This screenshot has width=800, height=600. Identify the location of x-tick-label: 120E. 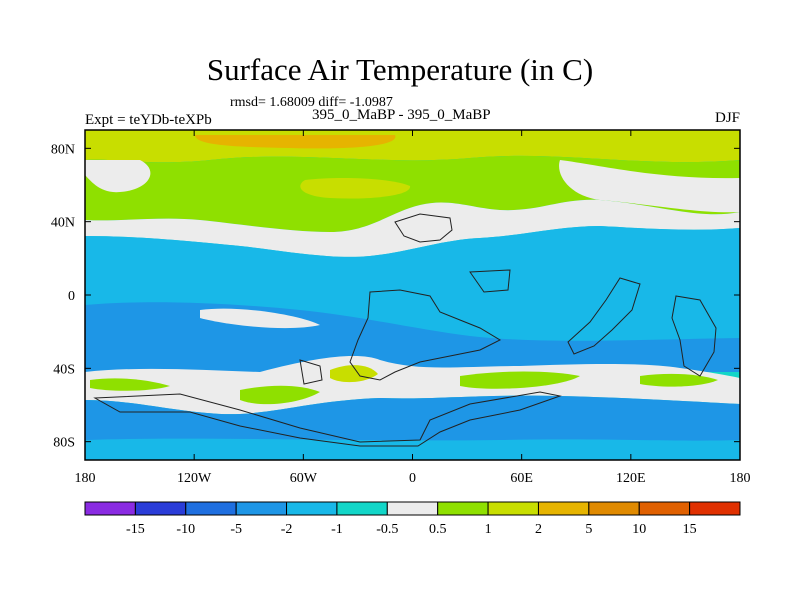
(631, 478).